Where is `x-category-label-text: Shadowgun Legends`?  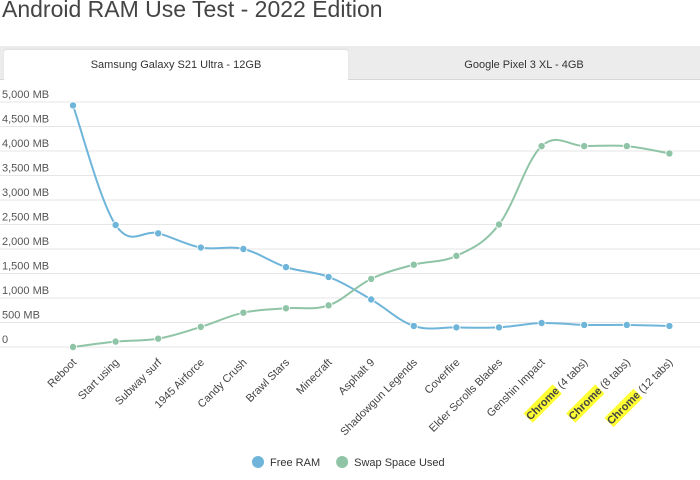 x-category-label-text: Shadowgun Legends is located at coordinates (379, 397).